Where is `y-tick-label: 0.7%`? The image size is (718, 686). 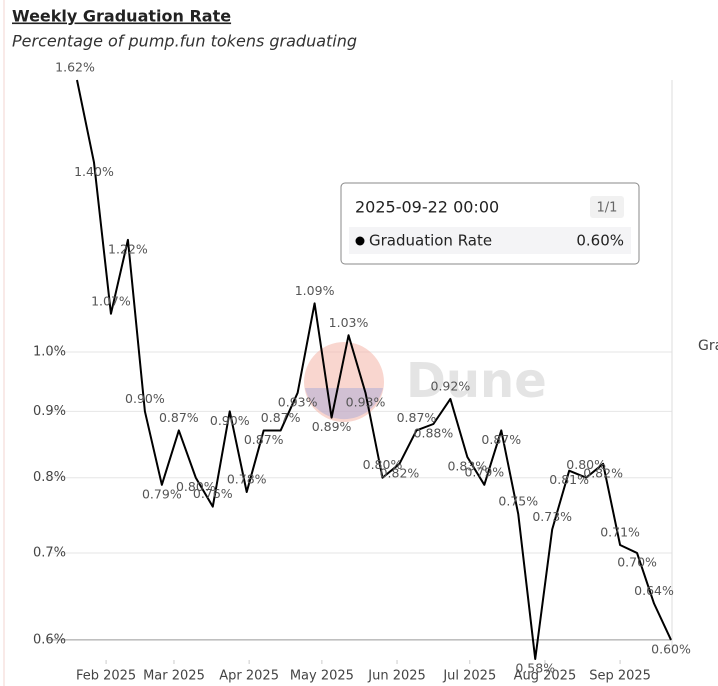 y-tick-label: 0.7% is located at coordinates (49, 552).